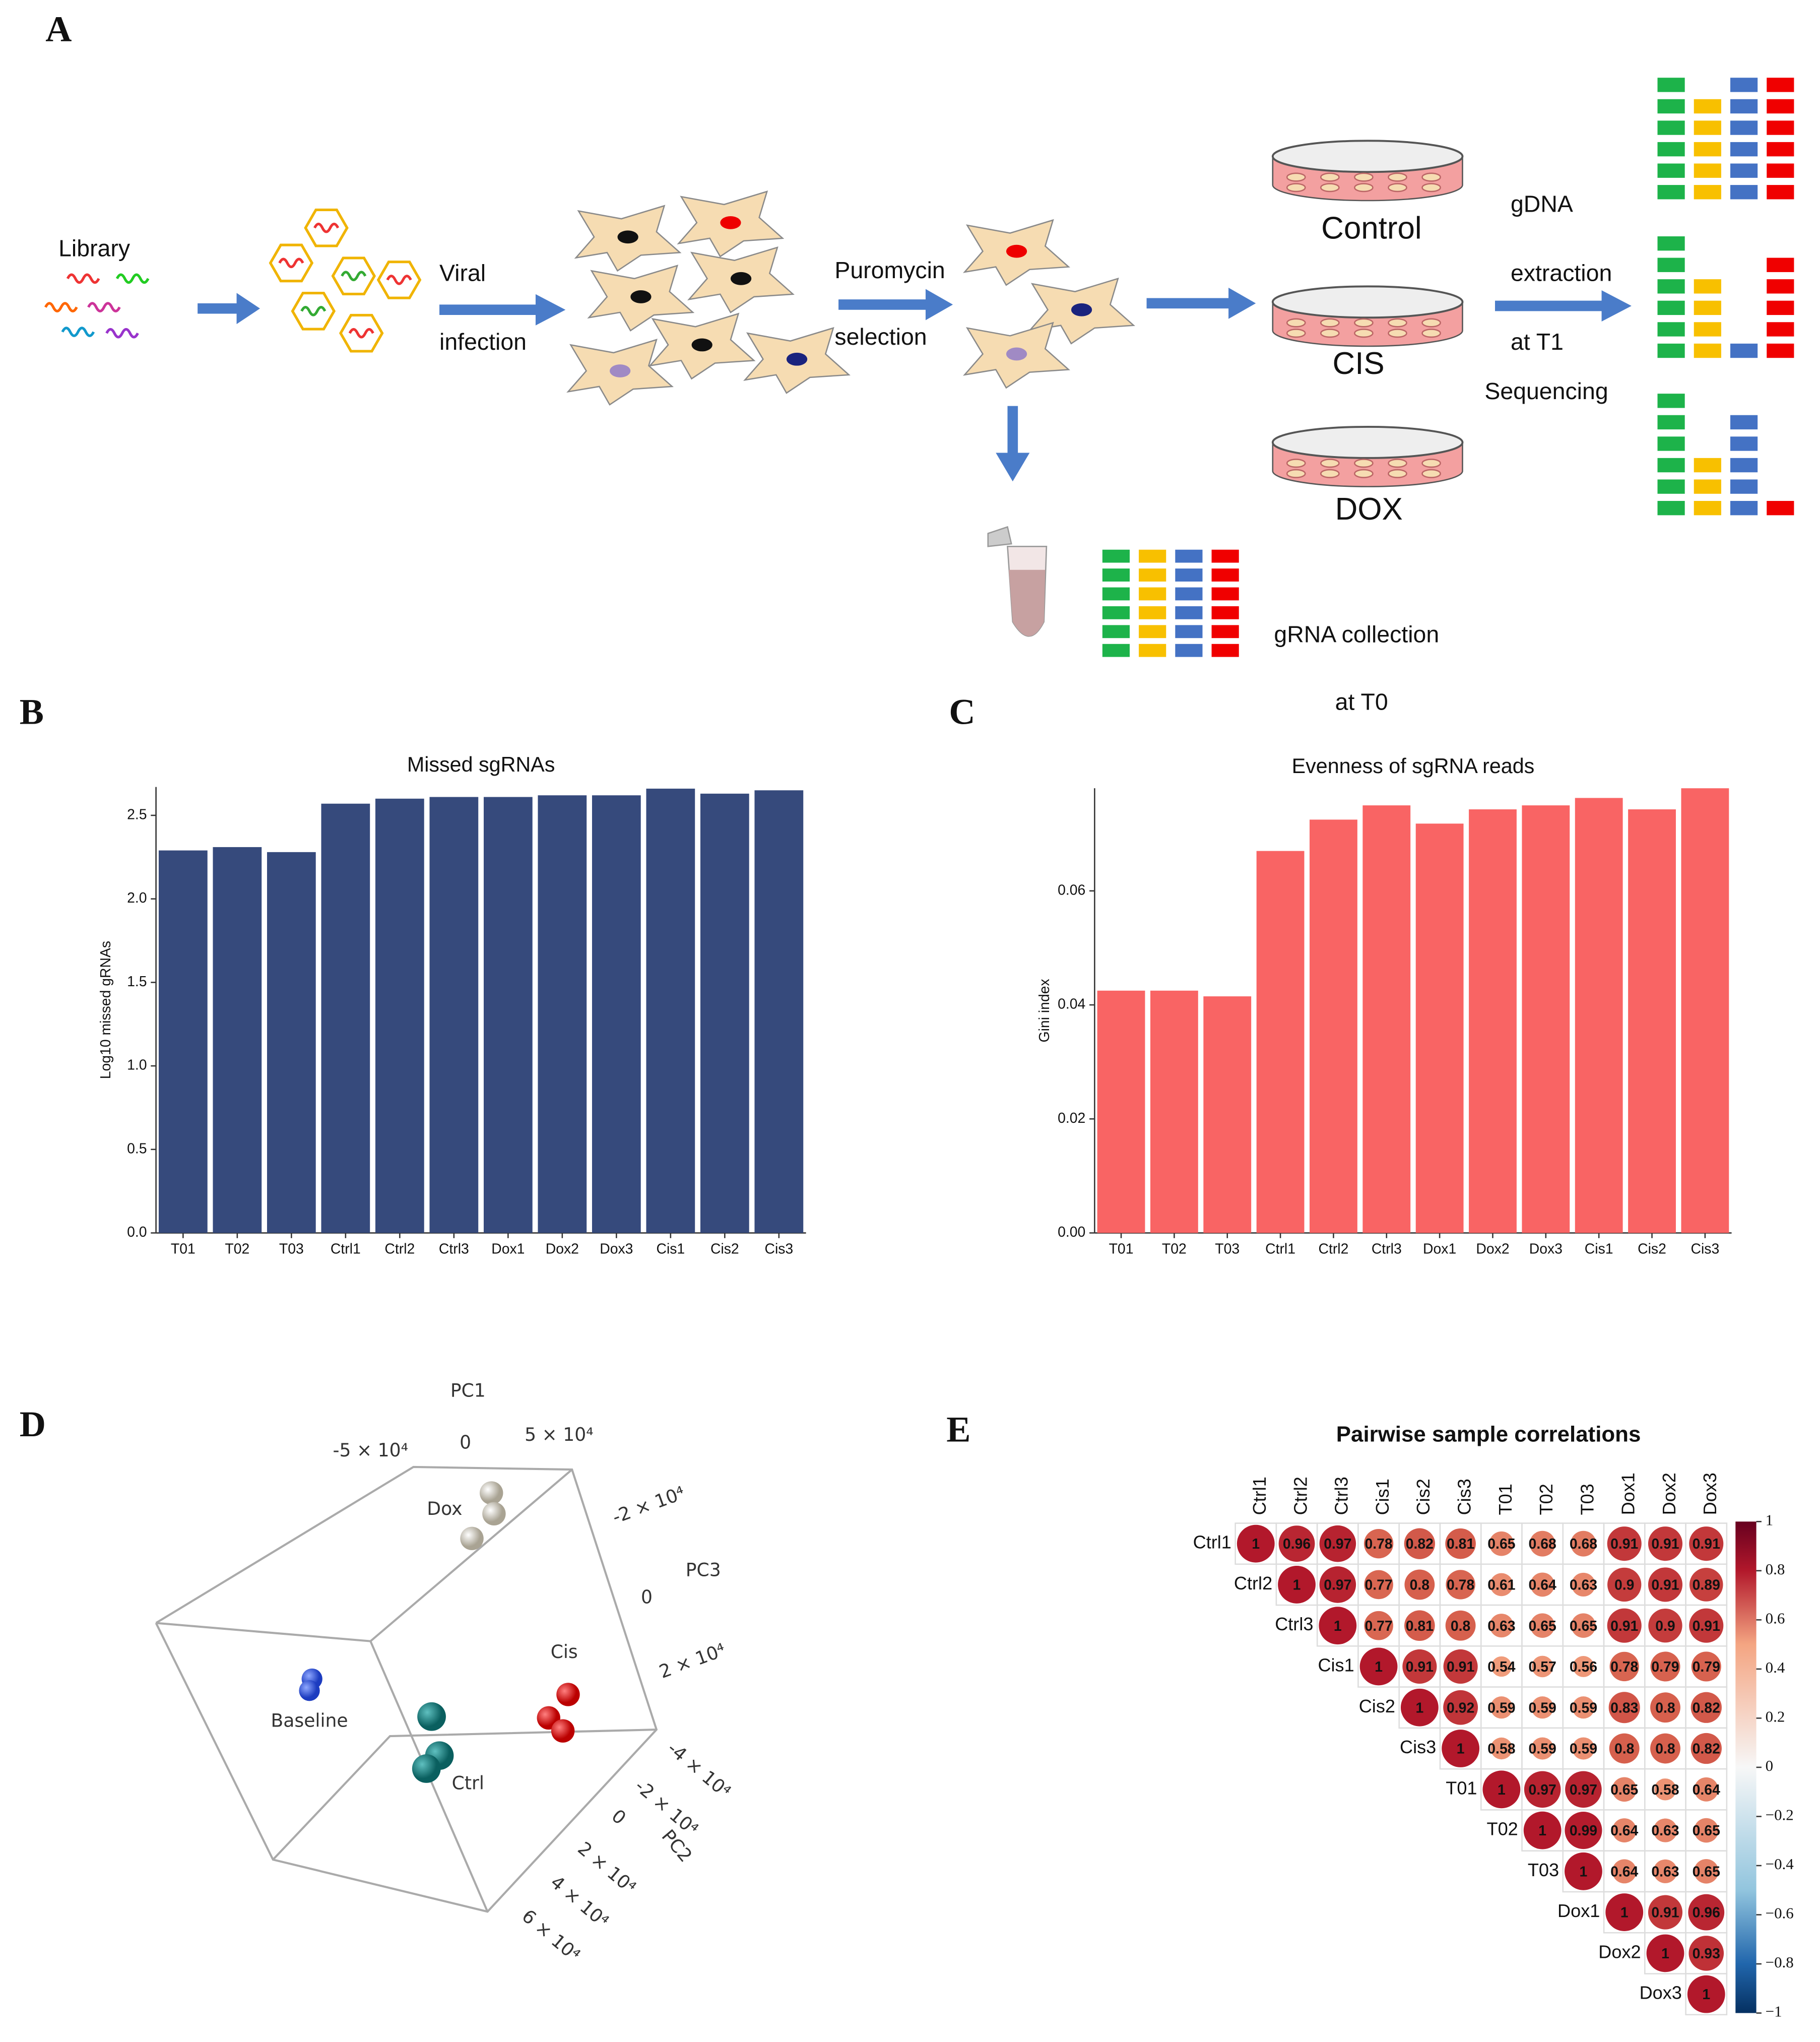 This screenshot has width=1820, height=2042. What do you see at coordinates (1338, 1544) in the screenshot?
I see `corr-label: 0.97` at bounding box center [1338, 1544].